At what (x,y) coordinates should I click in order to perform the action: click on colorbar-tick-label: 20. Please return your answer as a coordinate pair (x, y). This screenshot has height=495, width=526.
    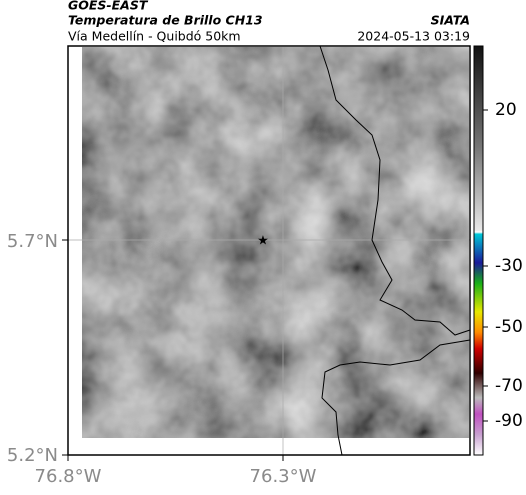
    Looking at the image, I should click on (506, 110).